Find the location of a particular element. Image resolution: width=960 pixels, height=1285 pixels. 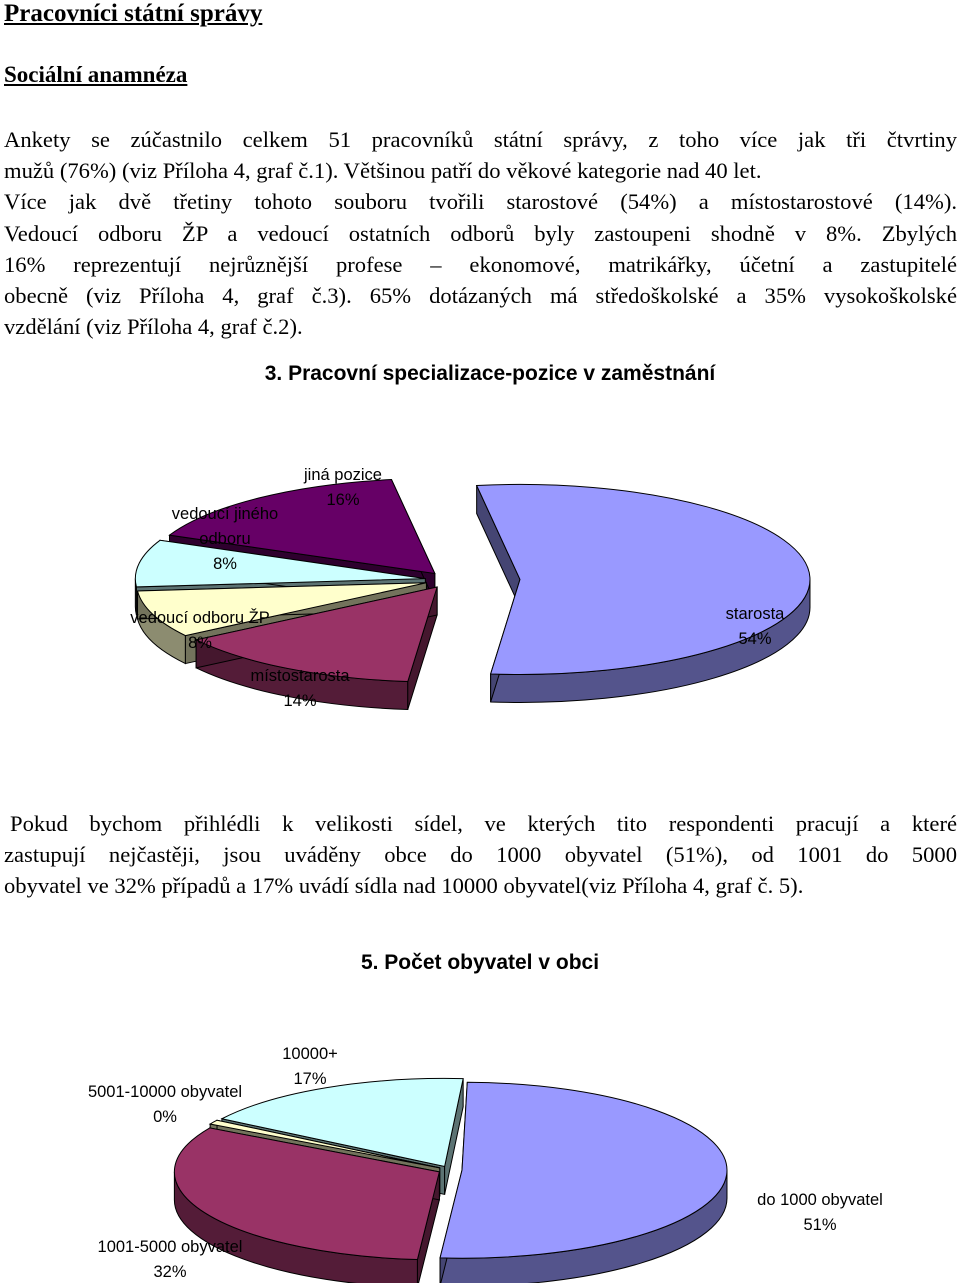

data-label: jiná pozice 16% is located at coordinates (343, 487).